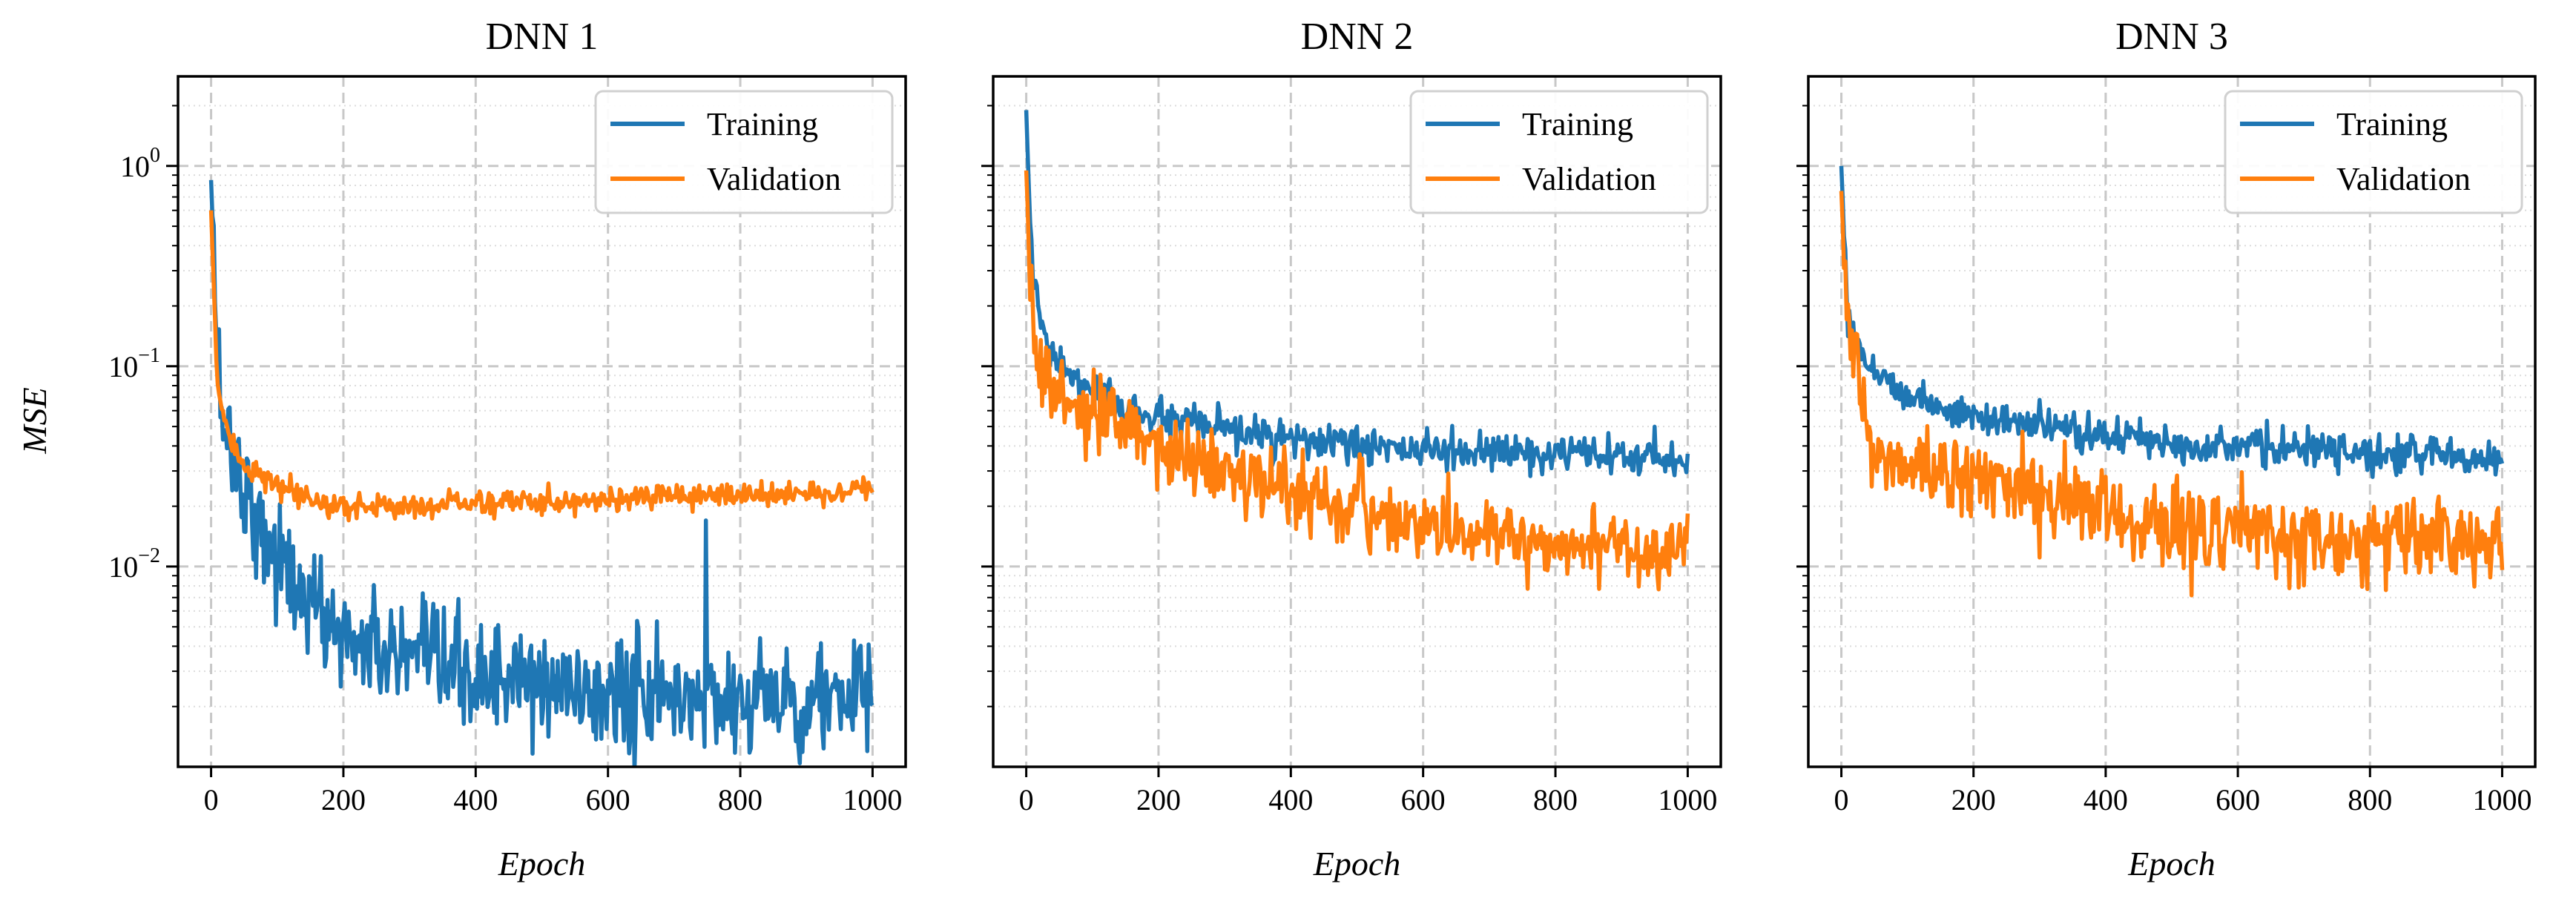 The height and width of the screenshot is (904, 2576). Describe the element at coordinates (149, 355) in the screenshot. I see `y-tick-exponent: −1` at that location.